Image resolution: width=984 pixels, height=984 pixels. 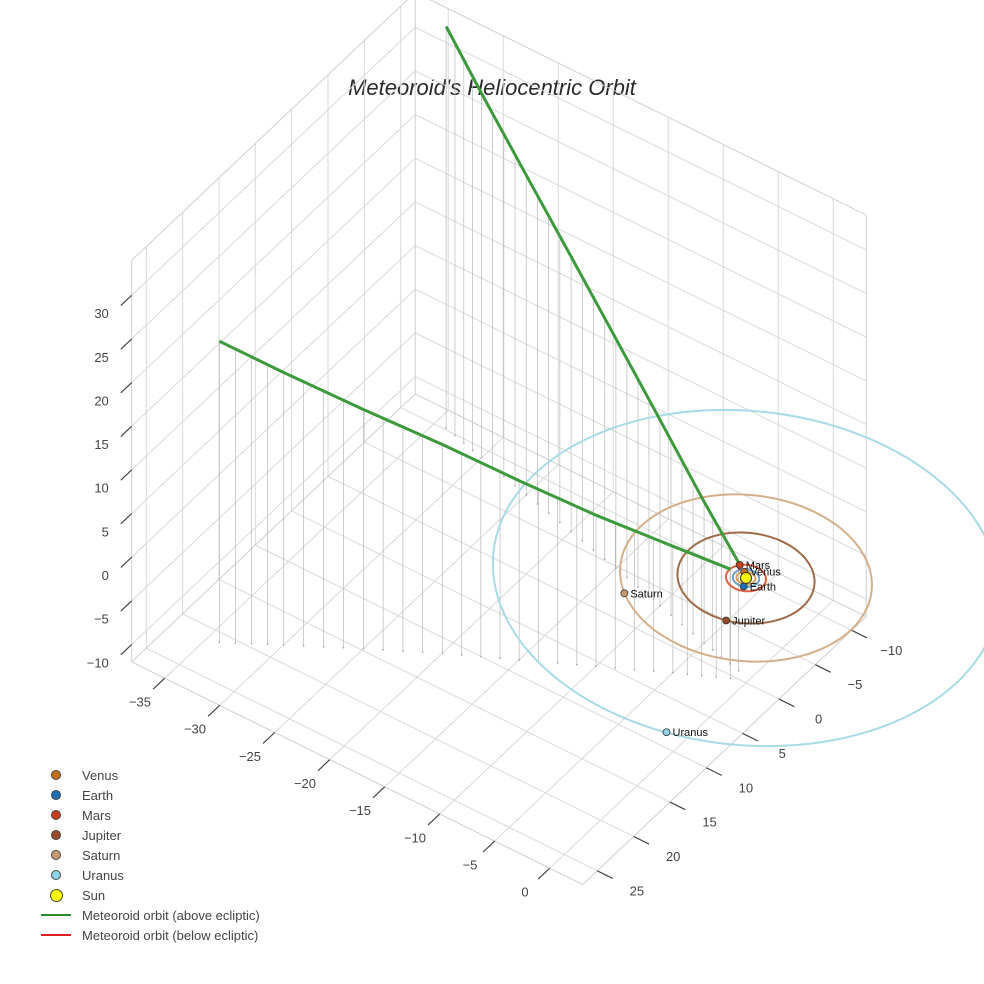 I want to click on y-tick-label: 25, so click(x=637, y=890).